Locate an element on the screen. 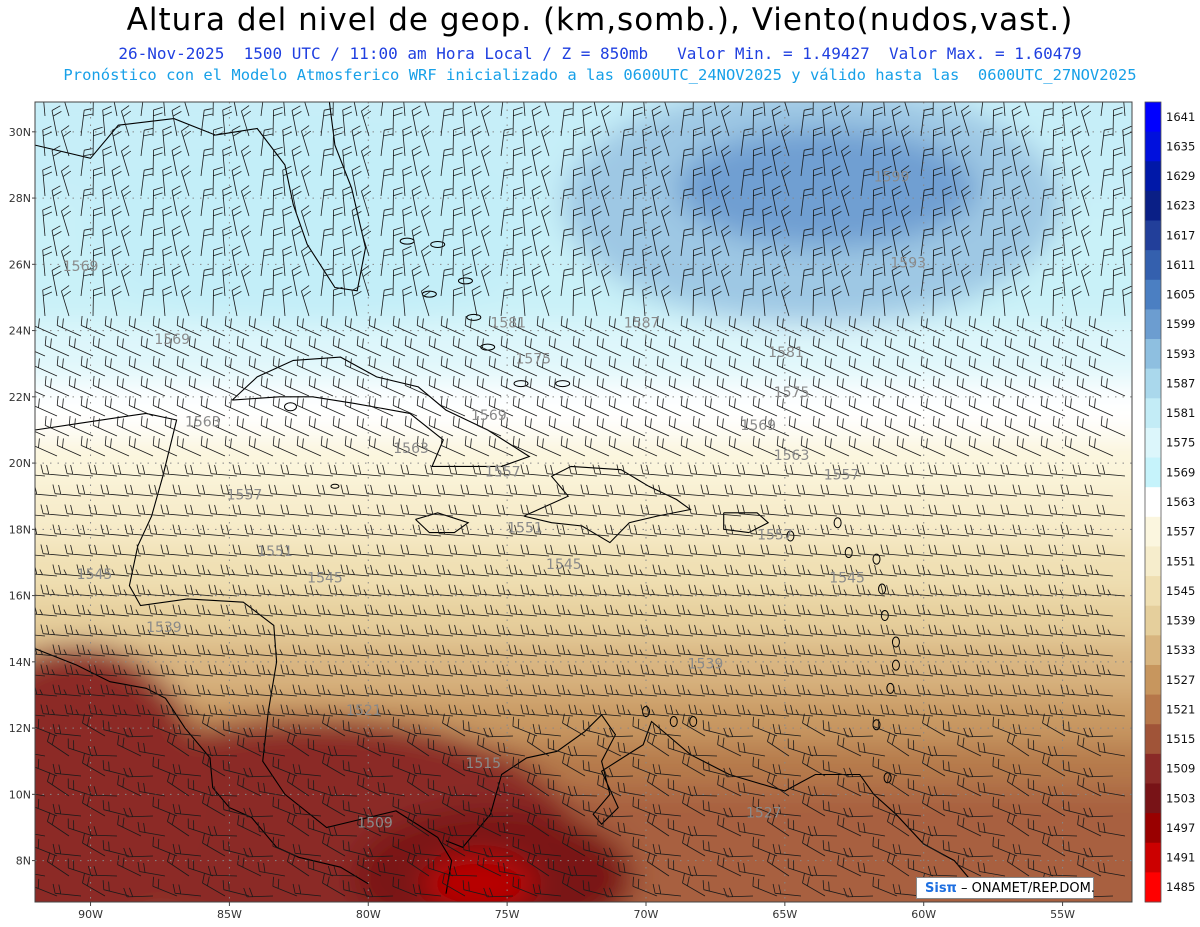 Image resolution: width=1200 pixels, height=927 pixels. shade-low-west is located at coordinates (121, 773).